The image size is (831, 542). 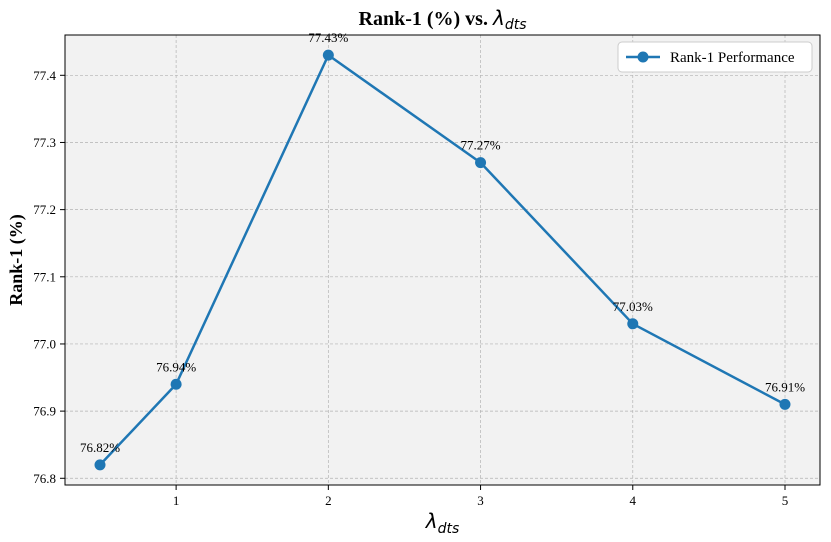 What do you see at coordinates (16, 260) in the screenshot?
I see `y-axis-label: Rank-1 (%)` at bounding box center [16, 260].